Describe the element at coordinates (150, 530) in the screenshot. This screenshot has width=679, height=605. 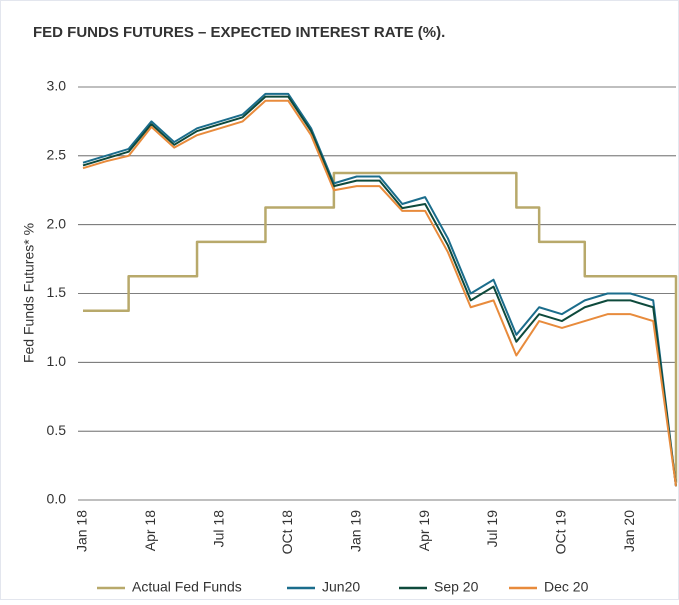
I see `x-tick-label: Apr 18` at that location.